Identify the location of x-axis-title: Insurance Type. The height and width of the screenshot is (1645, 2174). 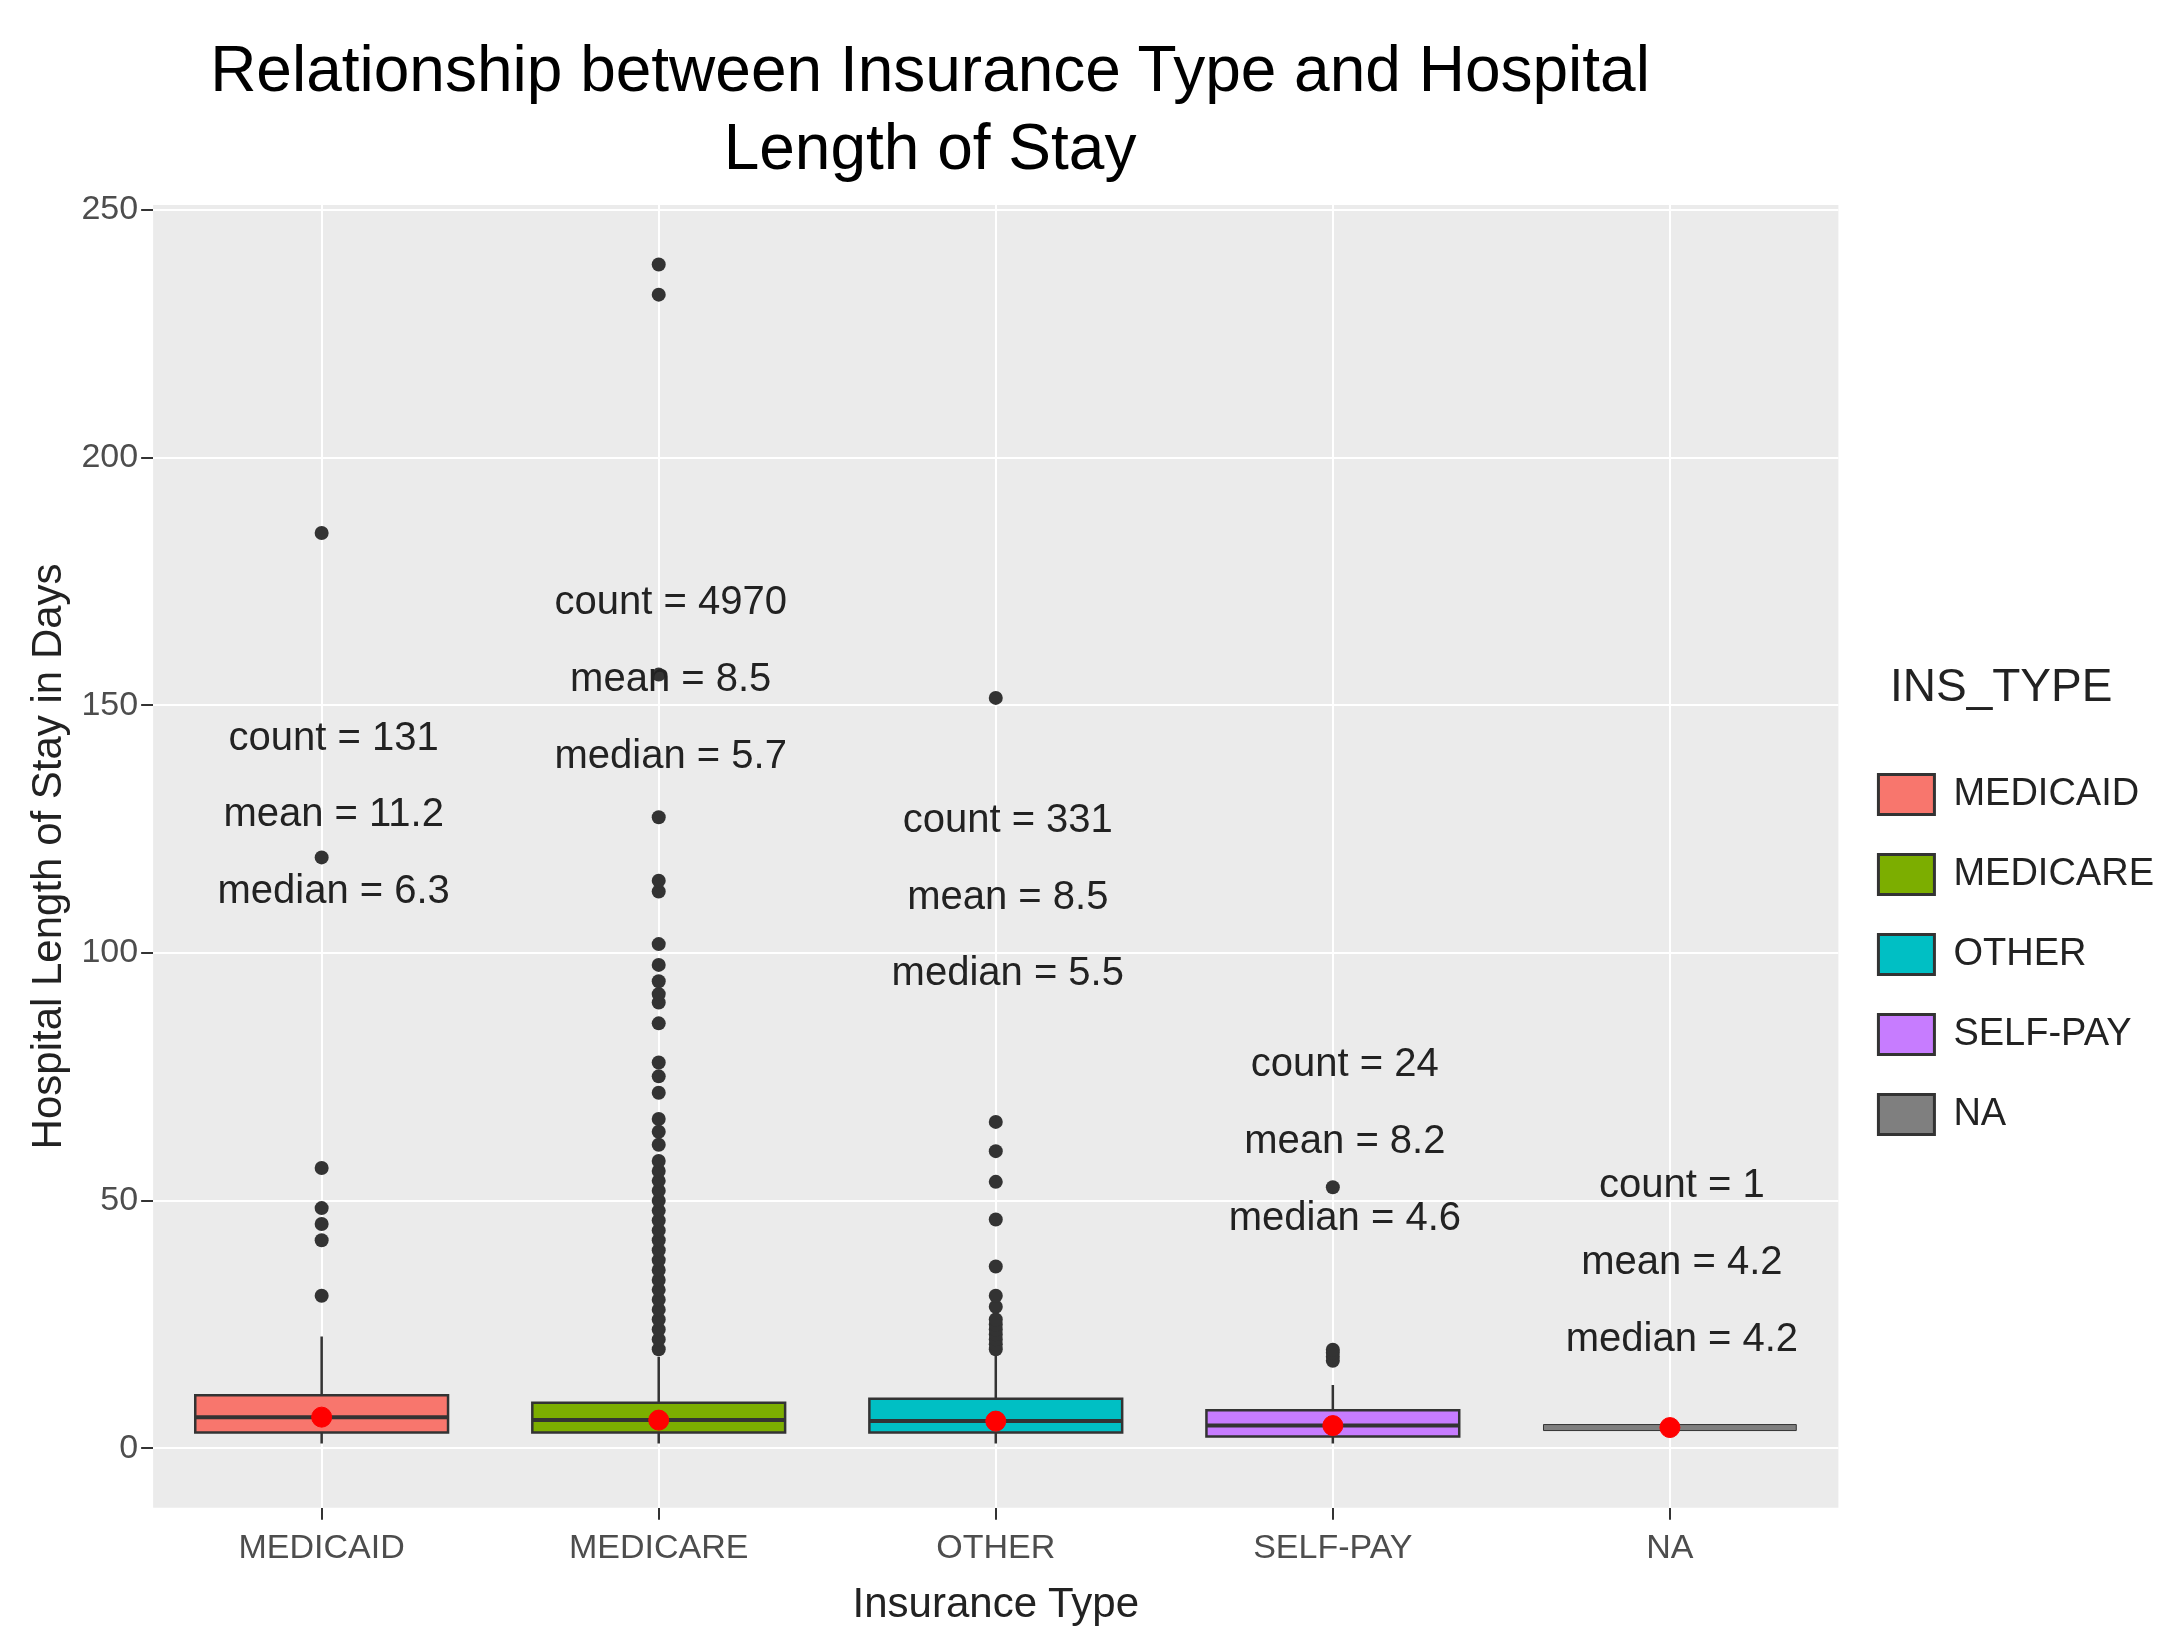
(995, 1603).